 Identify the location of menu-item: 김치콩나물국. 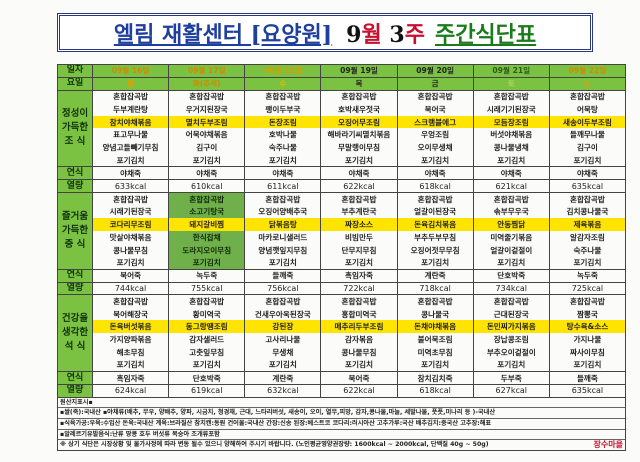
(587, 212).